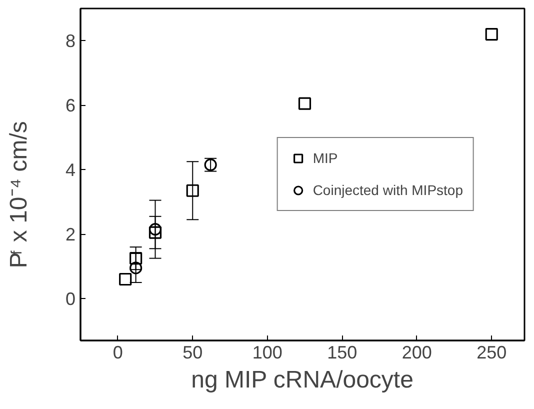 This screenshot has height=409, width=534. What do you see at coordinates (70, 234) in the screenshot?
I see `y-tick-label: 2` at bounding box center [70, 234].